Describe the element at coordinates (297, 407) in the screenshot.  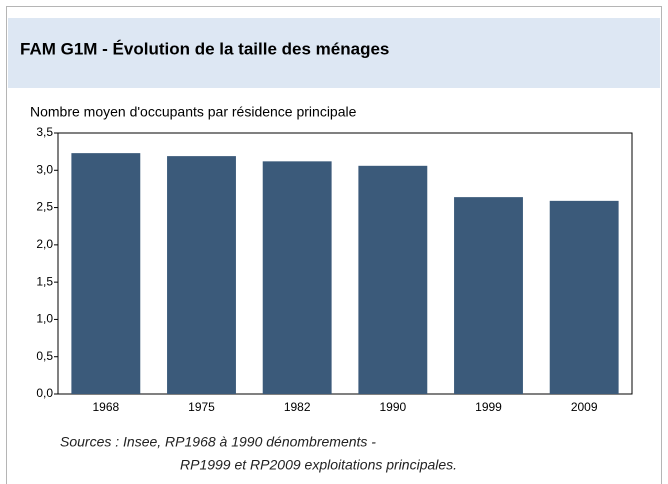
I see `x-tick-label: 1982` at that location.